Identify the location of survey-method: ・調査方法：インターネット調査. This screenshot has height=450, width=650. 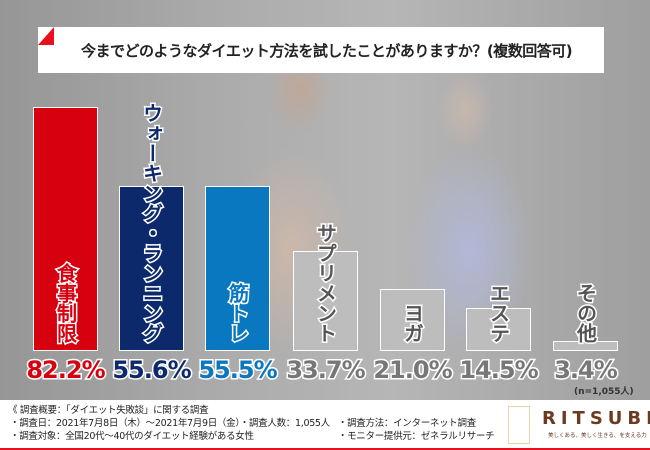
(406, 423).